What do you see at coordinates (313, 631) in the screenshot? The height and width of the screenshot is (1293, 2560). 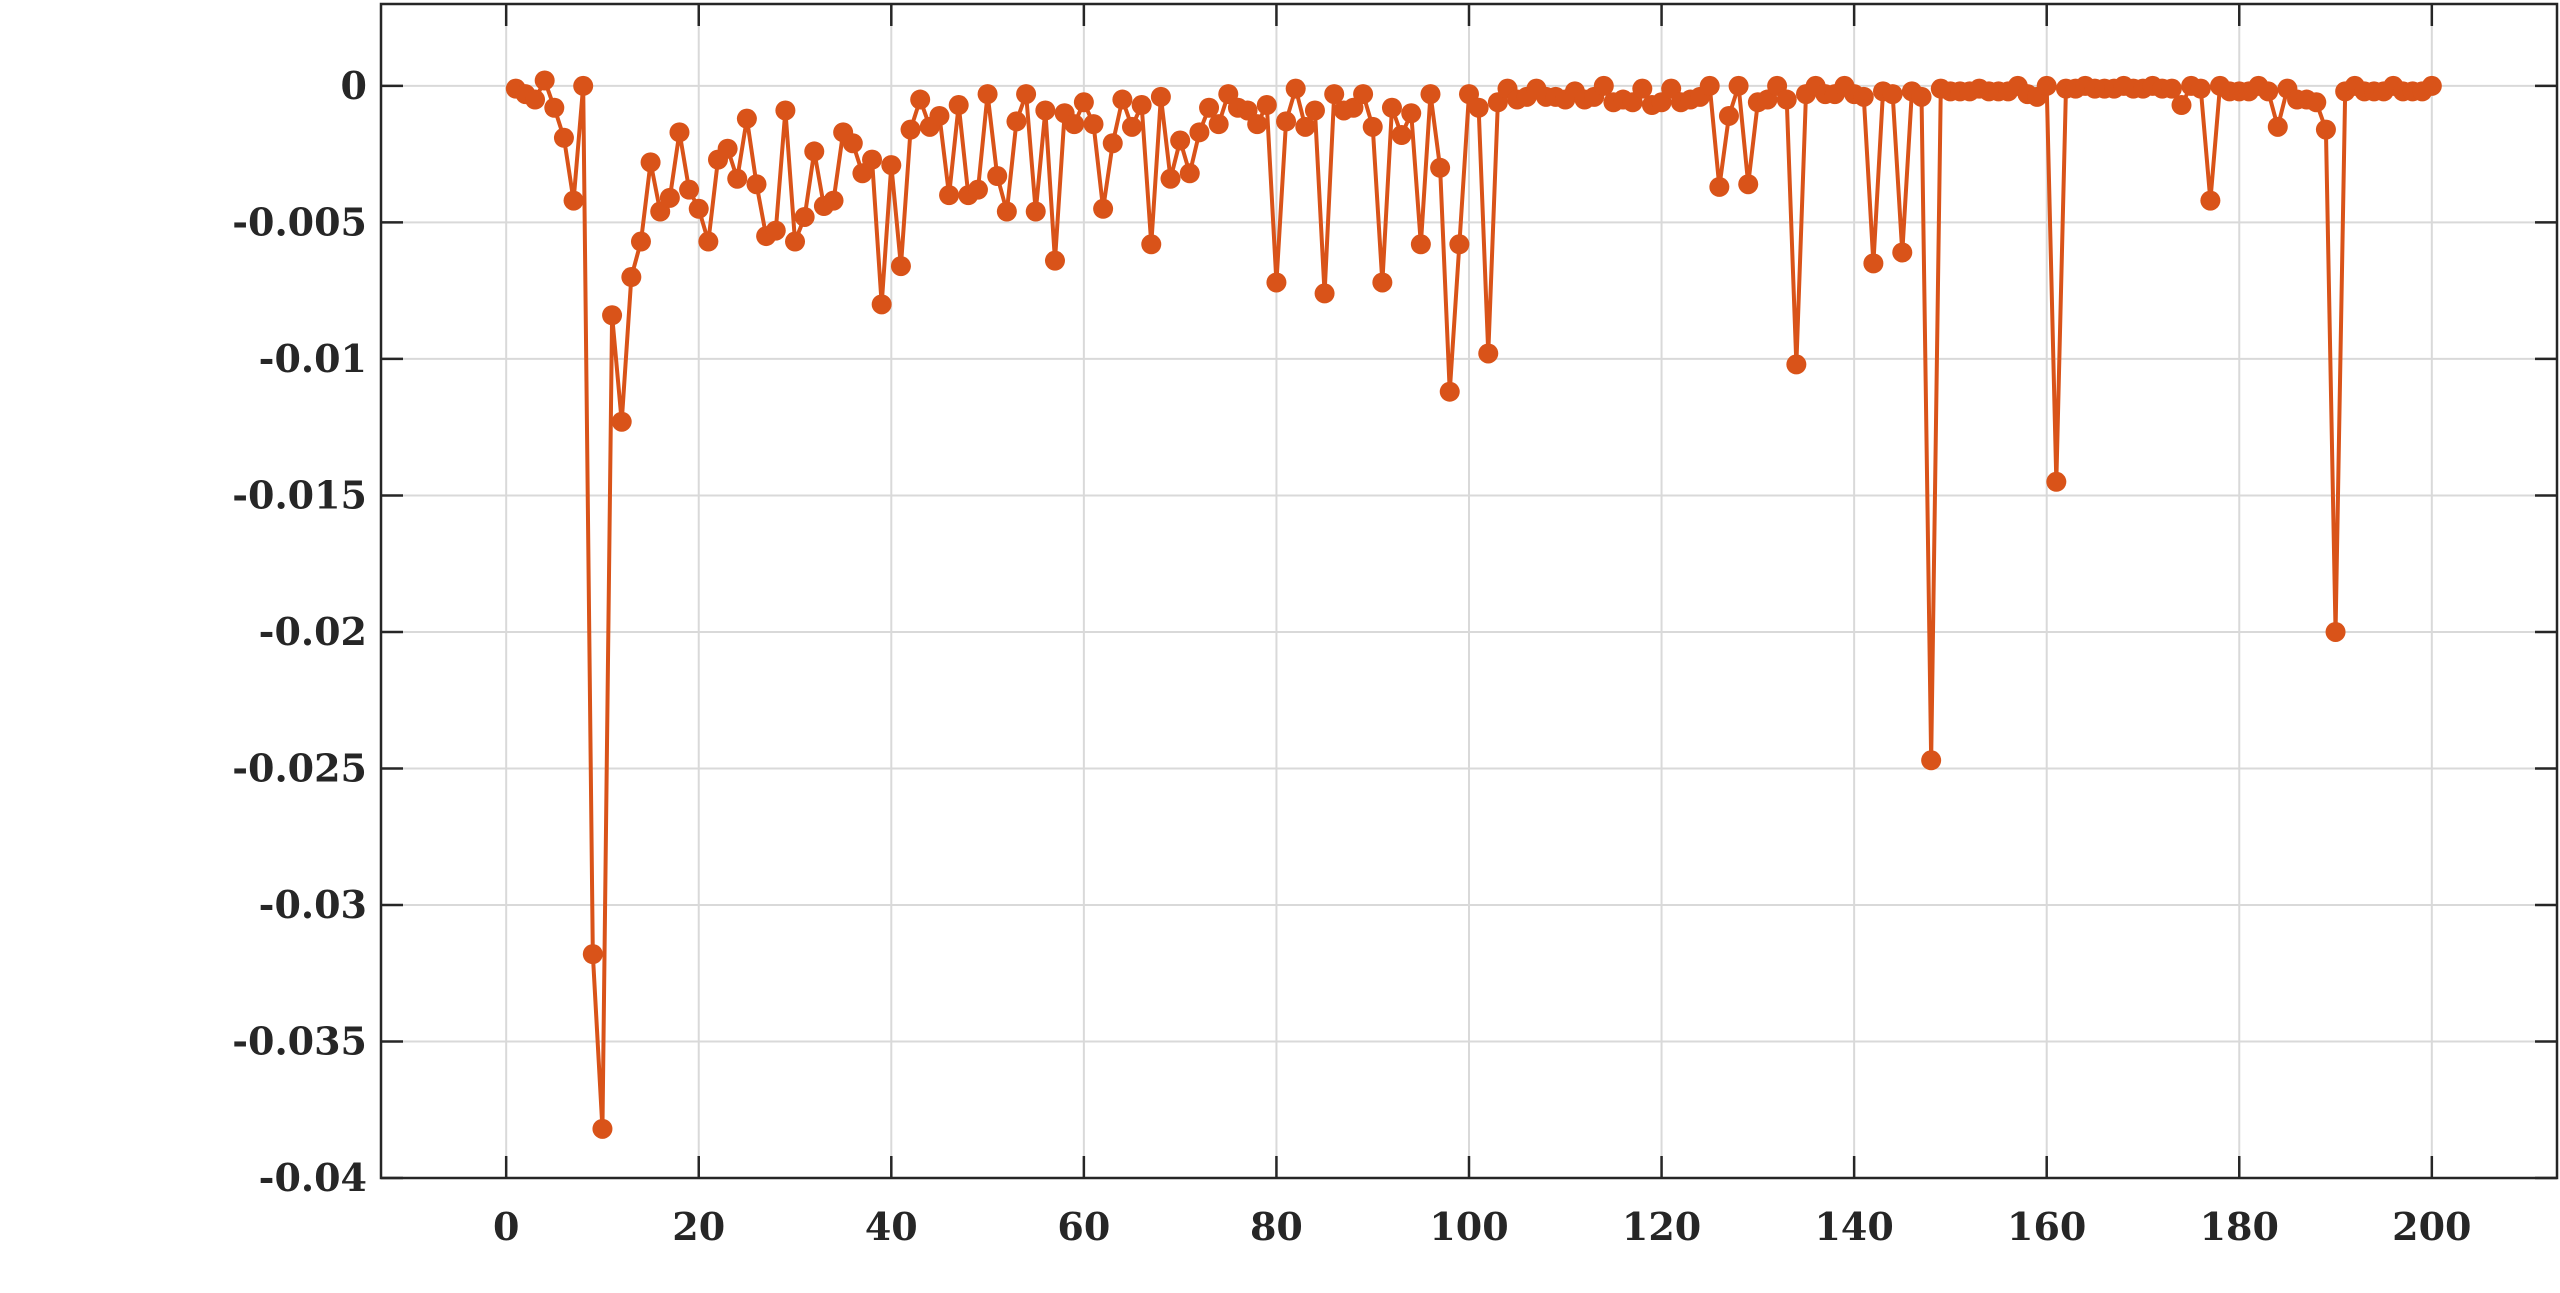 I see `y-tick-label: -0.02` at bounding box center [313, 631].